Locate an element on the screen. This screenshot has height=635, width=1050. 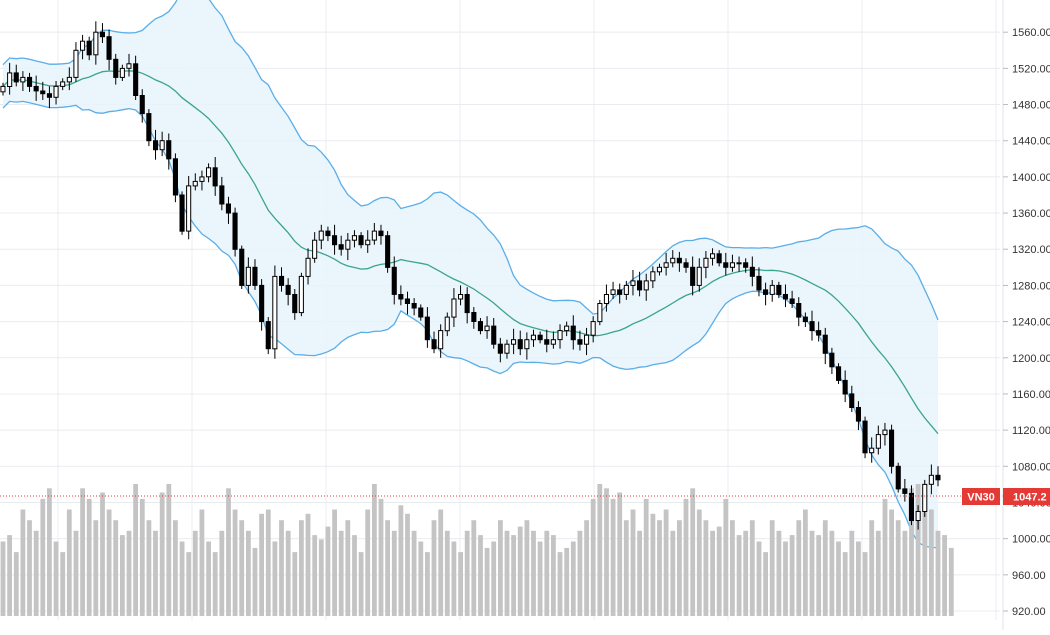
y-tick-label: 1080.00 is located at coordinates (1031, 467).